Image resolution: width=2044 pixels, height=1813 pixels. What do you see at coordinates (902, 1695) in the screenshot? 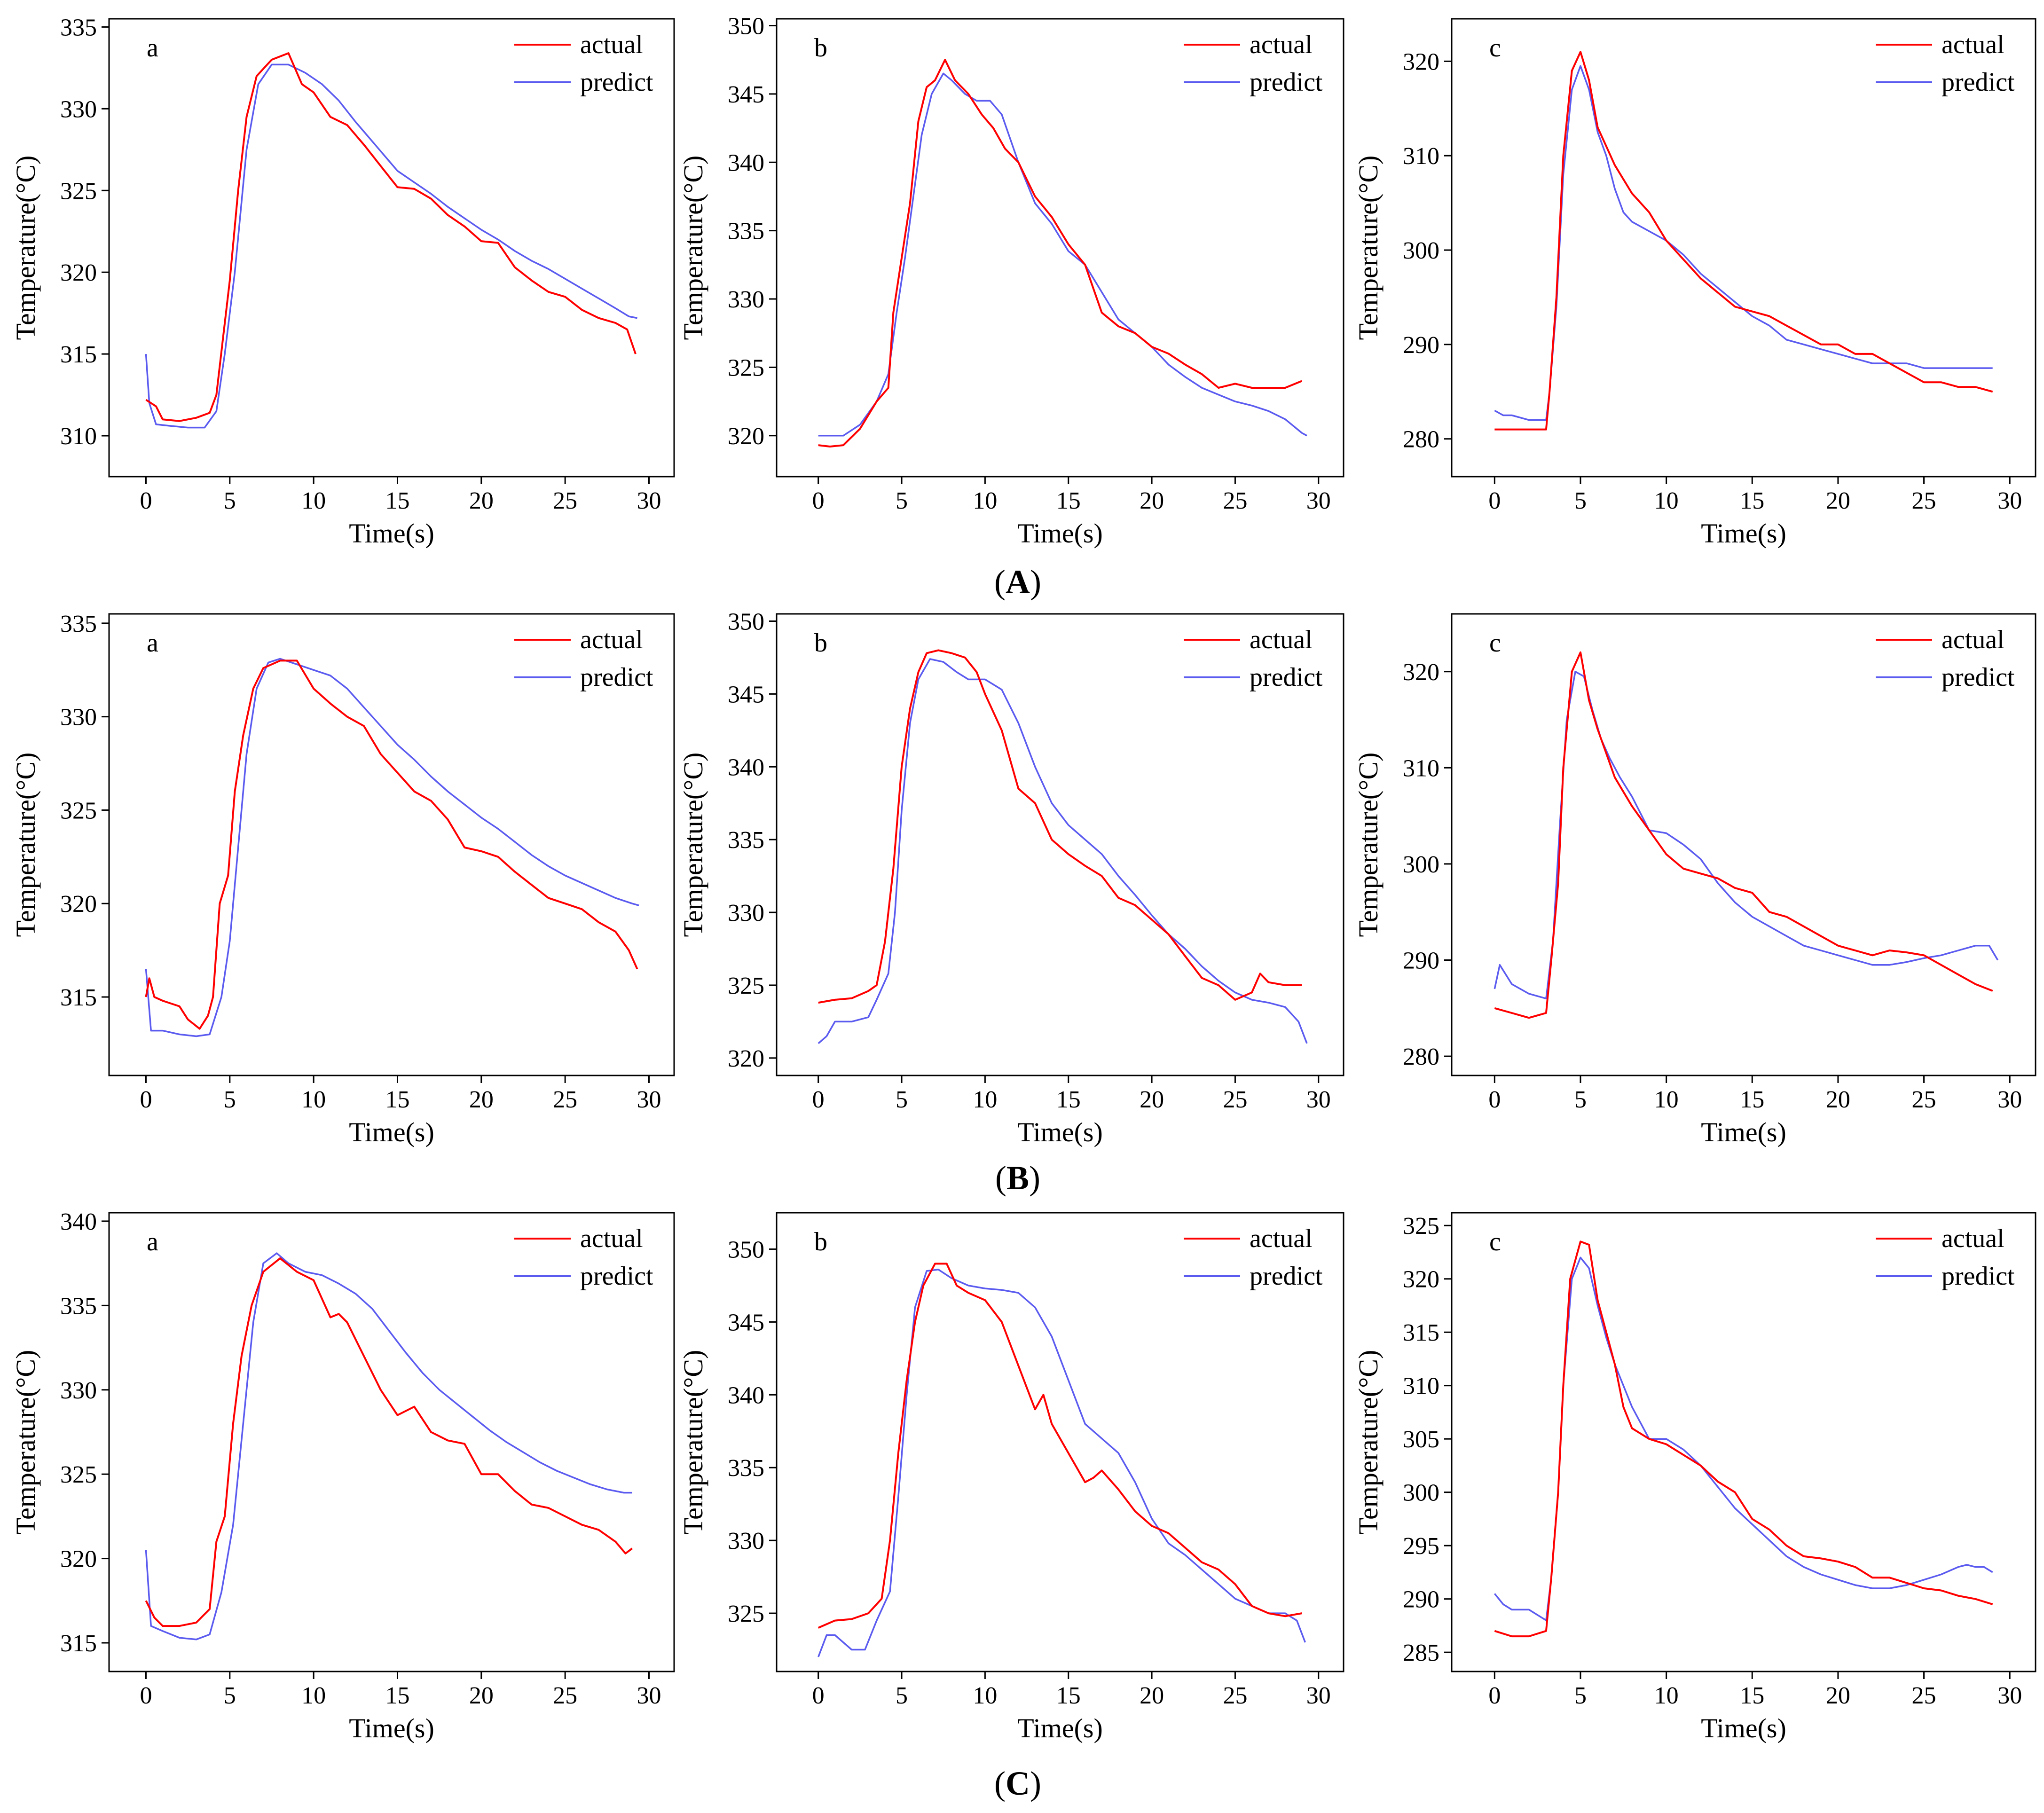
I see `x-tick-label-C-b-5: 5` at bounding box center [902, 1695].